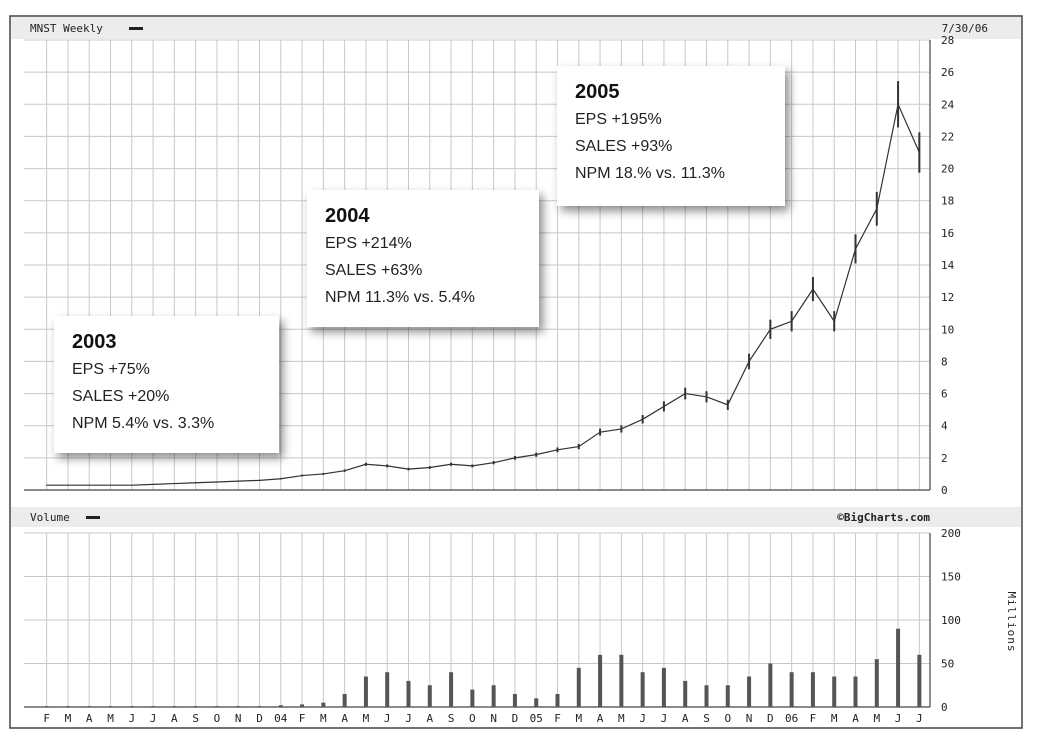 The width and height of the screenshot is (1038, 745). Describe the element at coordinates (944, 426) in the screenshot. I see `y-tick-label: 4` at that location.